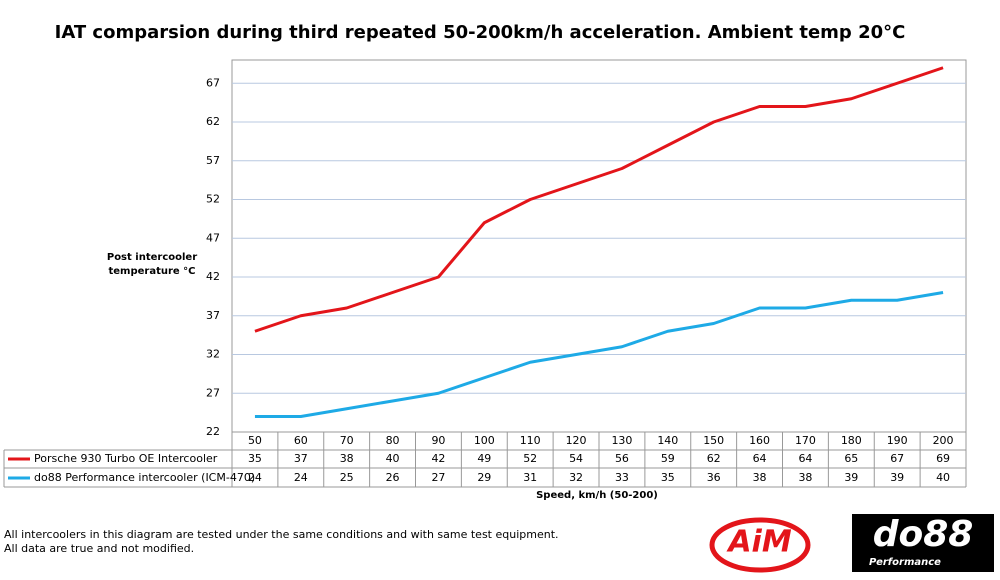 The image size is (1000, 580). What do you see at coordinates (213, 82) in the screenshot?
I see `y-tick-label: 67` at bounding box center [213, 82].